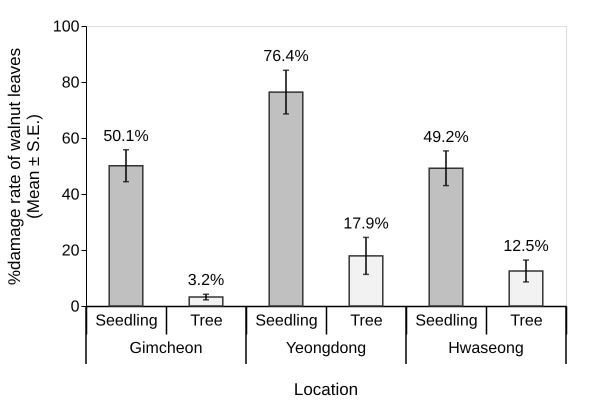  I want to click on text: Hwaseong, so click(486, 348).